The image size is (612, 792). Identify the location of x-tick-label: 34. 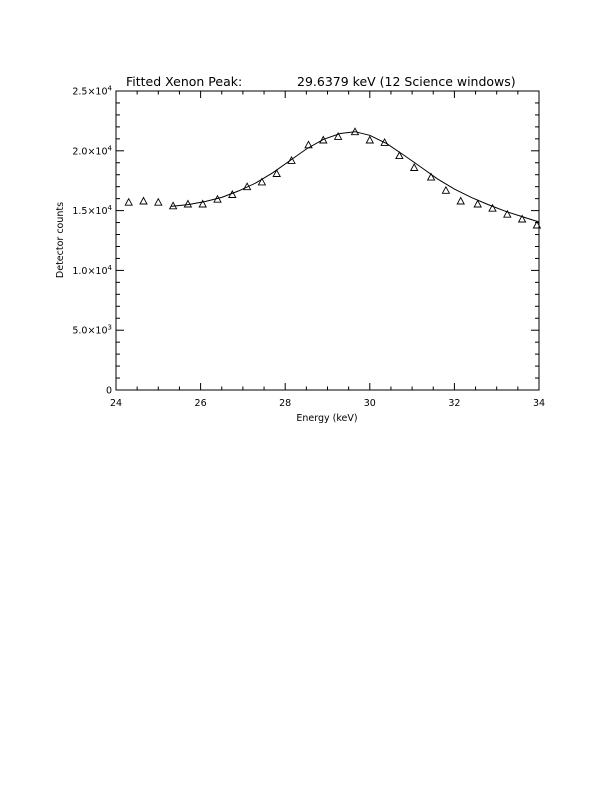
(539, 403).